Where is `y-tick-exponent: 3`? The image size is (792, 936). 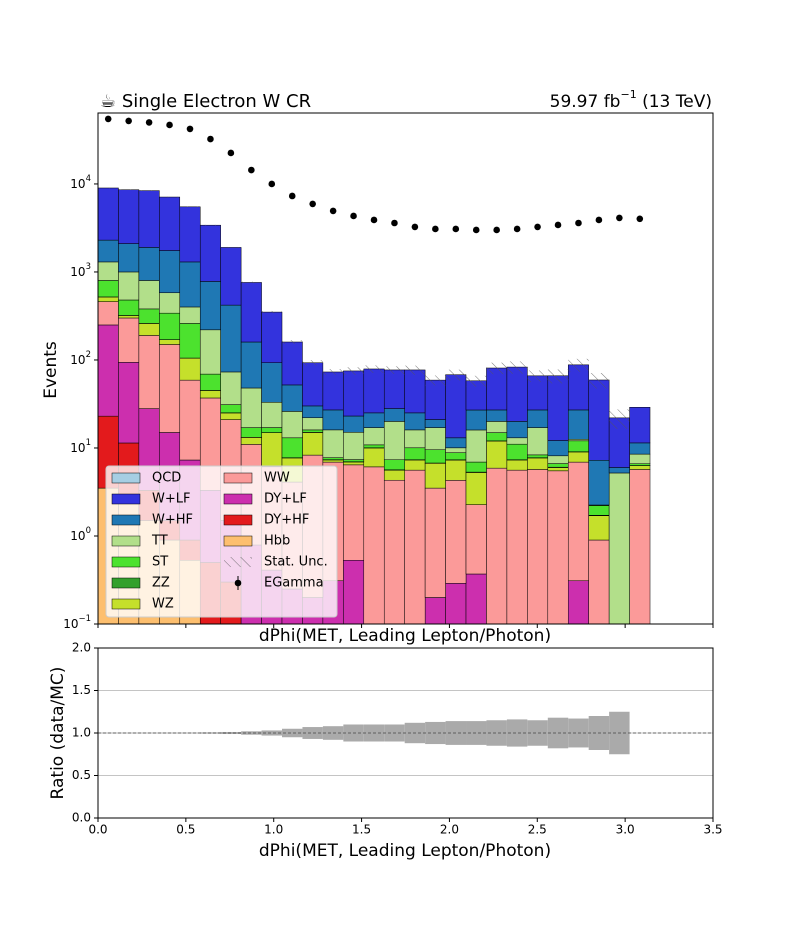 y-tick-exponent: 3 is located at coordinates (88, 266).